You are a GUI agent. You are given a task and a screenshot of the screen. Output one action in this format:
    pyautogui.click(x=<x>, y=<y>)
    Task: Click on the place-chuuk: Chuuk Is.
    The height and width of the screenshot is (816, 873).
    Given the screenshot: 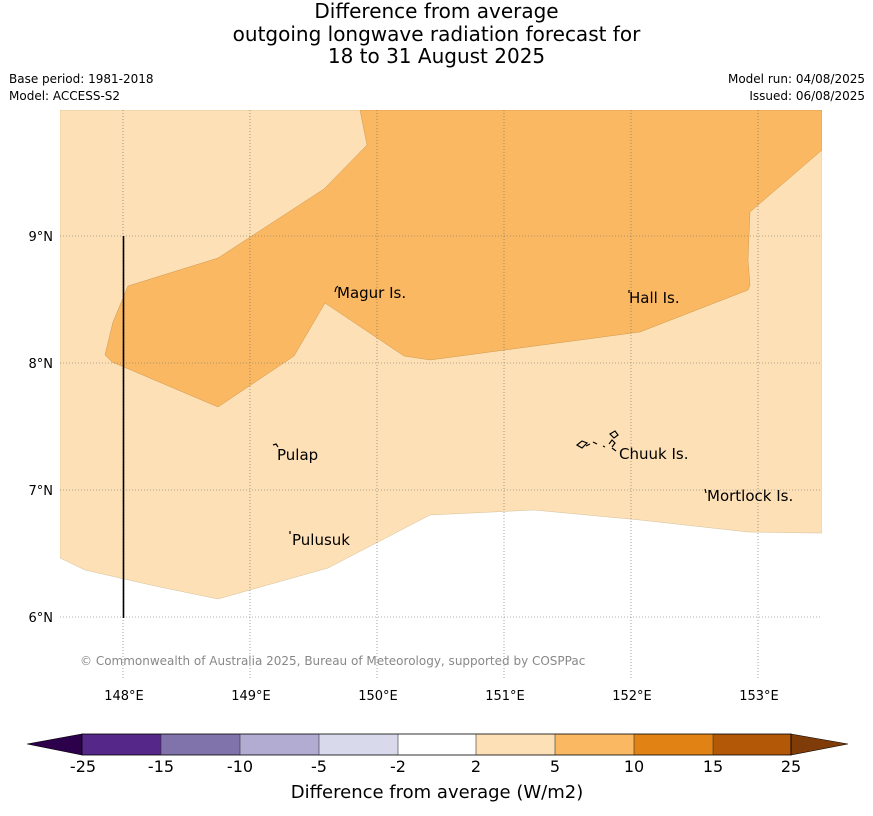 What is the action you would take?
    pyautogui.click(x=653, y=454)
    